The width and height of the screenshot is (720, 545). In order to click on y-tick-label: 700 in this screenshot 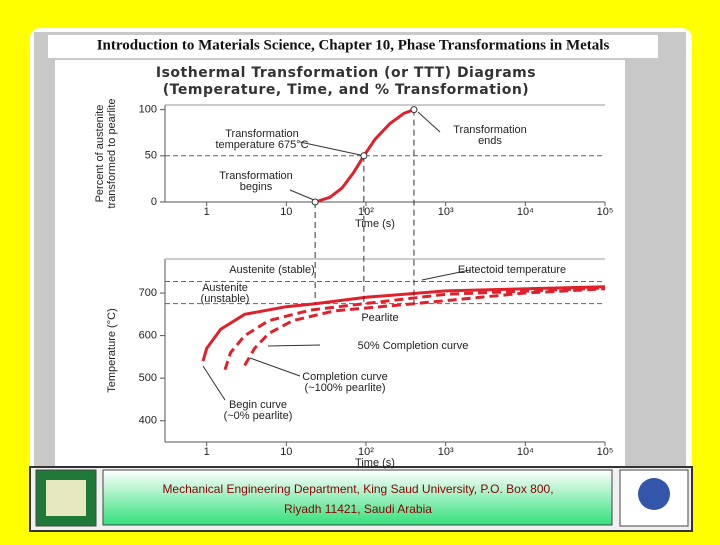, I will do `click(148, 293)`.